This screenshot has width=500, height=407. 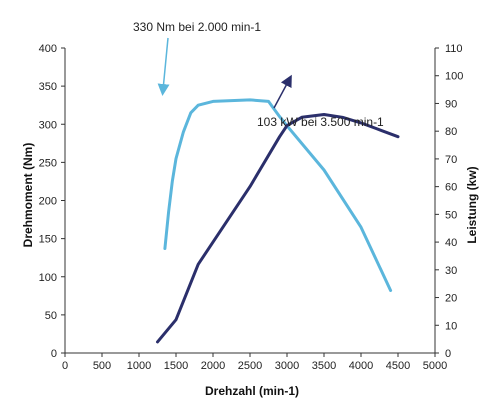 I want to click on y-left-tick-label: 50, so click(x=51, y=316).